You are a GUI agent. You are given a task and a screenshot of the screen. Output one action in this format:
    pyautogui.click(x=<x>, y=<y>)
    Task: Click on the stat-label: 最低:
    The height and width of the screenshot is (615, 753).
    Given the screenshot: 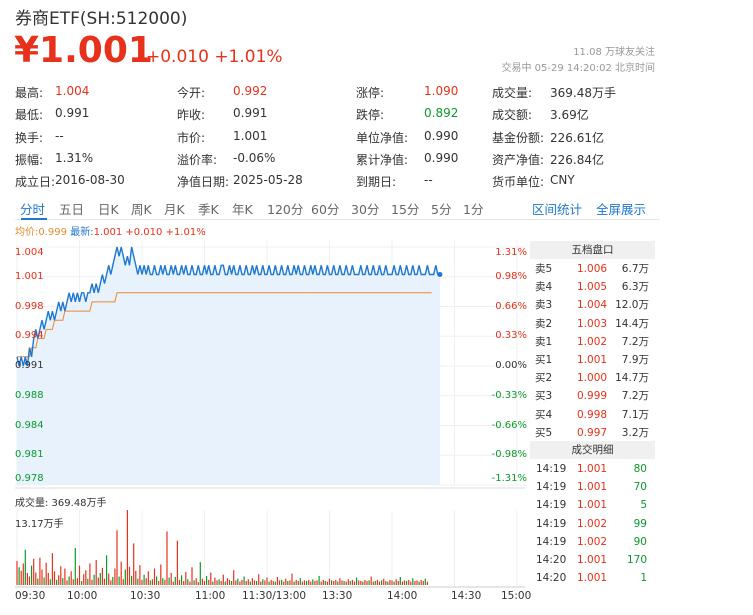 What is the action you would take?
    pyautogui.click(x=29, y=115)
    